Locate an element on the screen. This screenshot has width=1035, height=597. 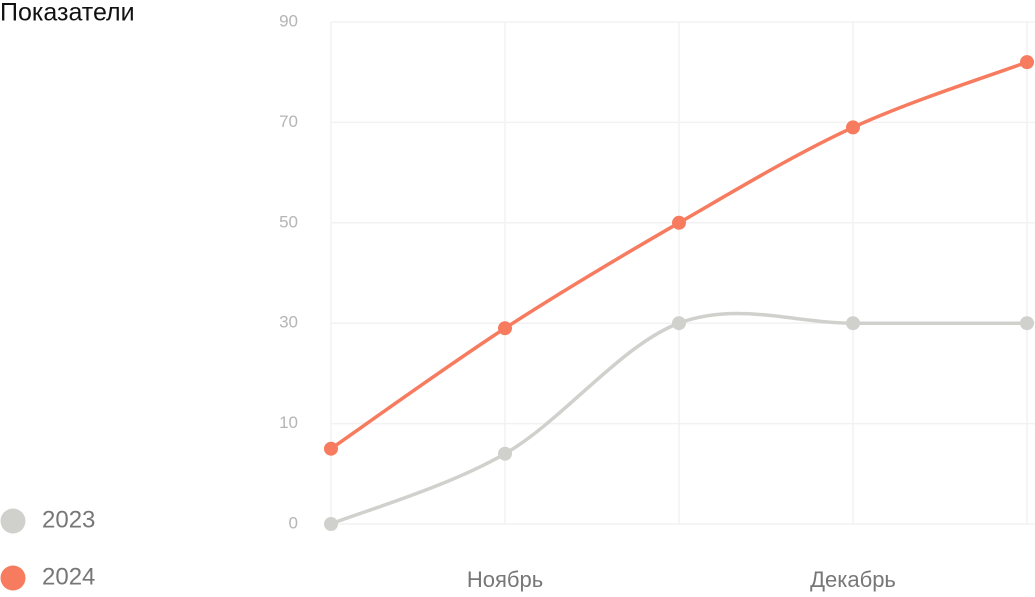
x-tick-label: Ноябрь is located at coordinates (505, 579).